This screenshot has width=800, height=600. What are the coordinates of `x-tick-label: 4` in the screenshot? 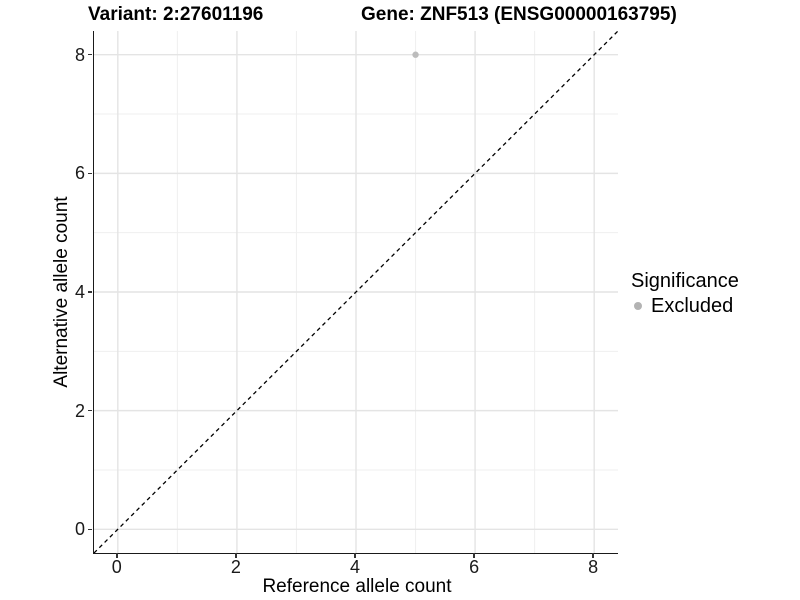 It's located at (354, 567).